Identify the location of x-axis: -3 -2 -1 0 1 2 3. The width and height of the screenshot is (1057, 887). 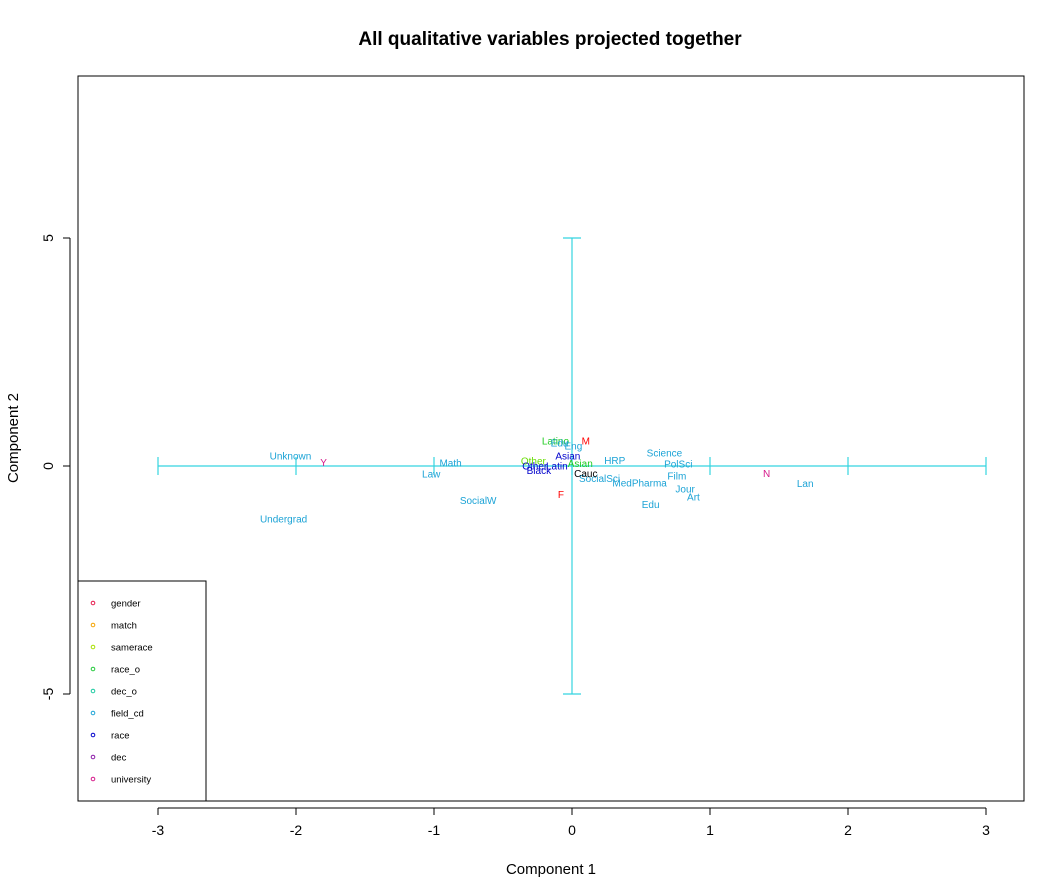
(571, 822).